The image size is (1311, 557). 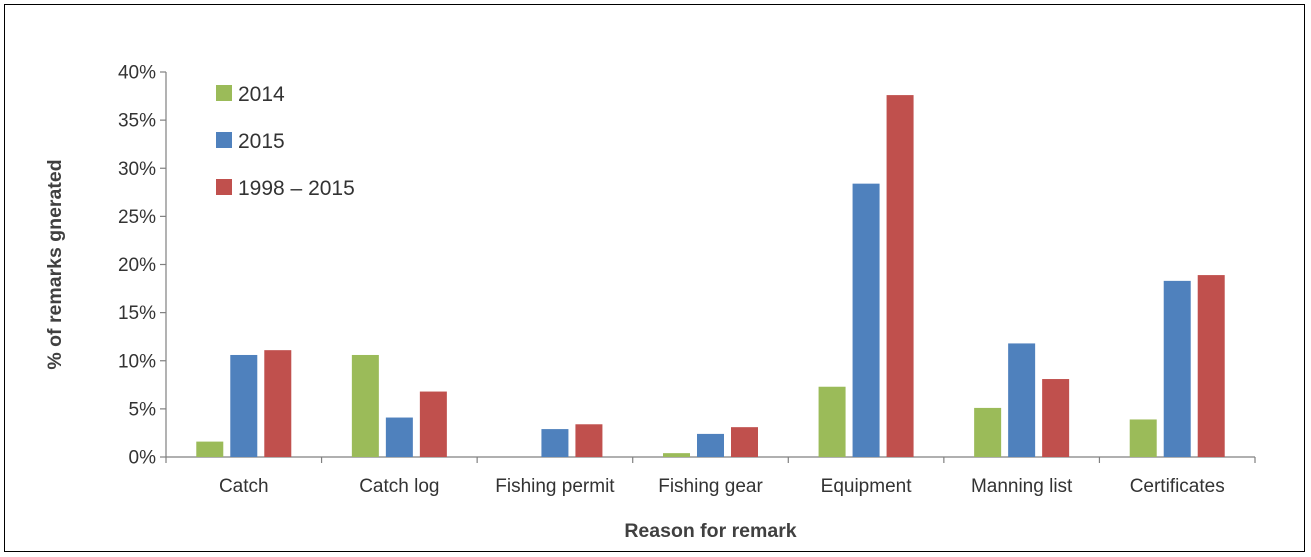 What do you see at coordinates (137, 73) in the screenshot?
I see `y-tick-label: 40%` at bounding box center [137, 73].